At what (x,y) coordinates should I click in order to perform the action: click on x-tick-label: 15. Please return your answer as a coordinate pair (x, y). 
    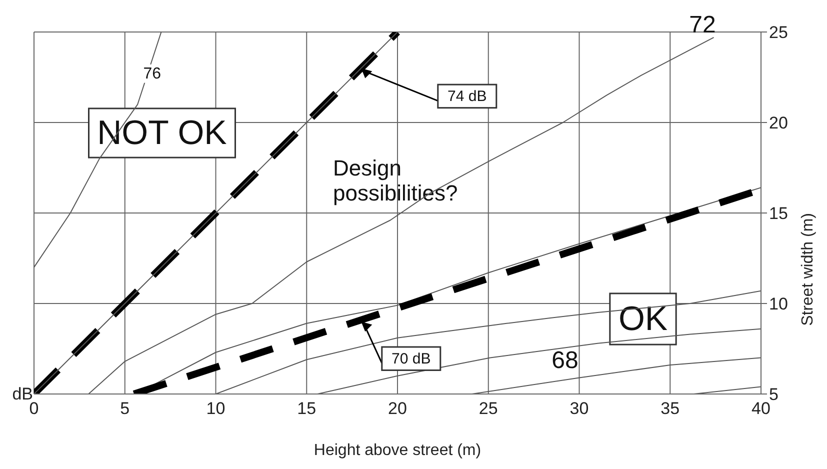
    Looking at the image, I should click on (306, 408).